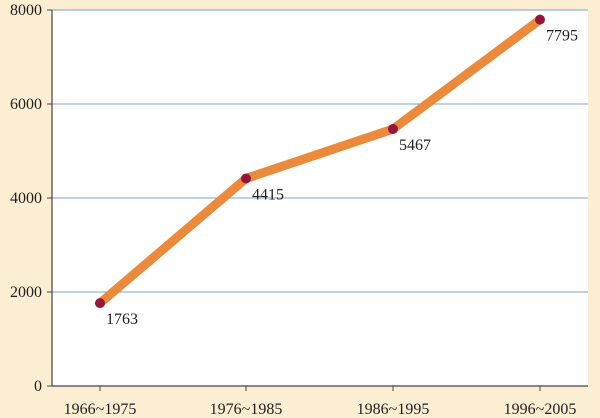  What do you see at coordinates (122, 319) in the screenshot?
I see `data-label-0: 1763` at bounding box center [122, 319].